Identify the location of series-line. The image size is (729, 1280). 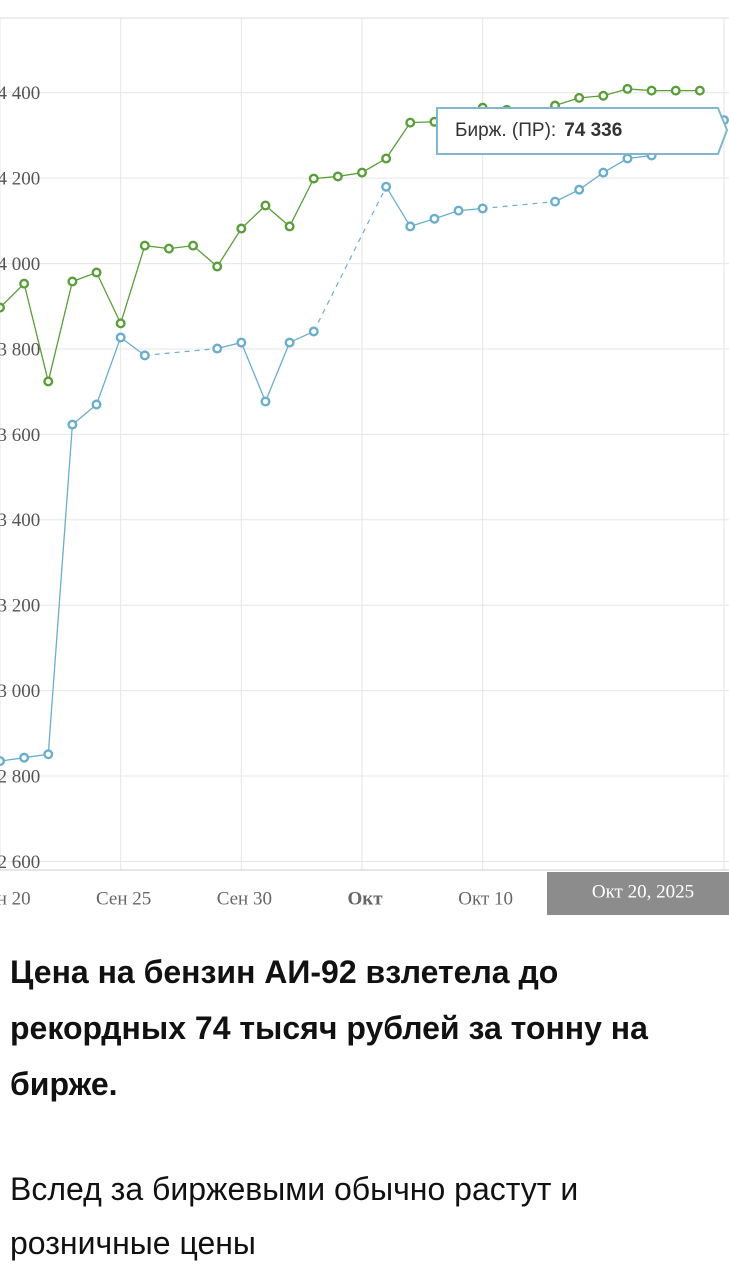
(266, 367).